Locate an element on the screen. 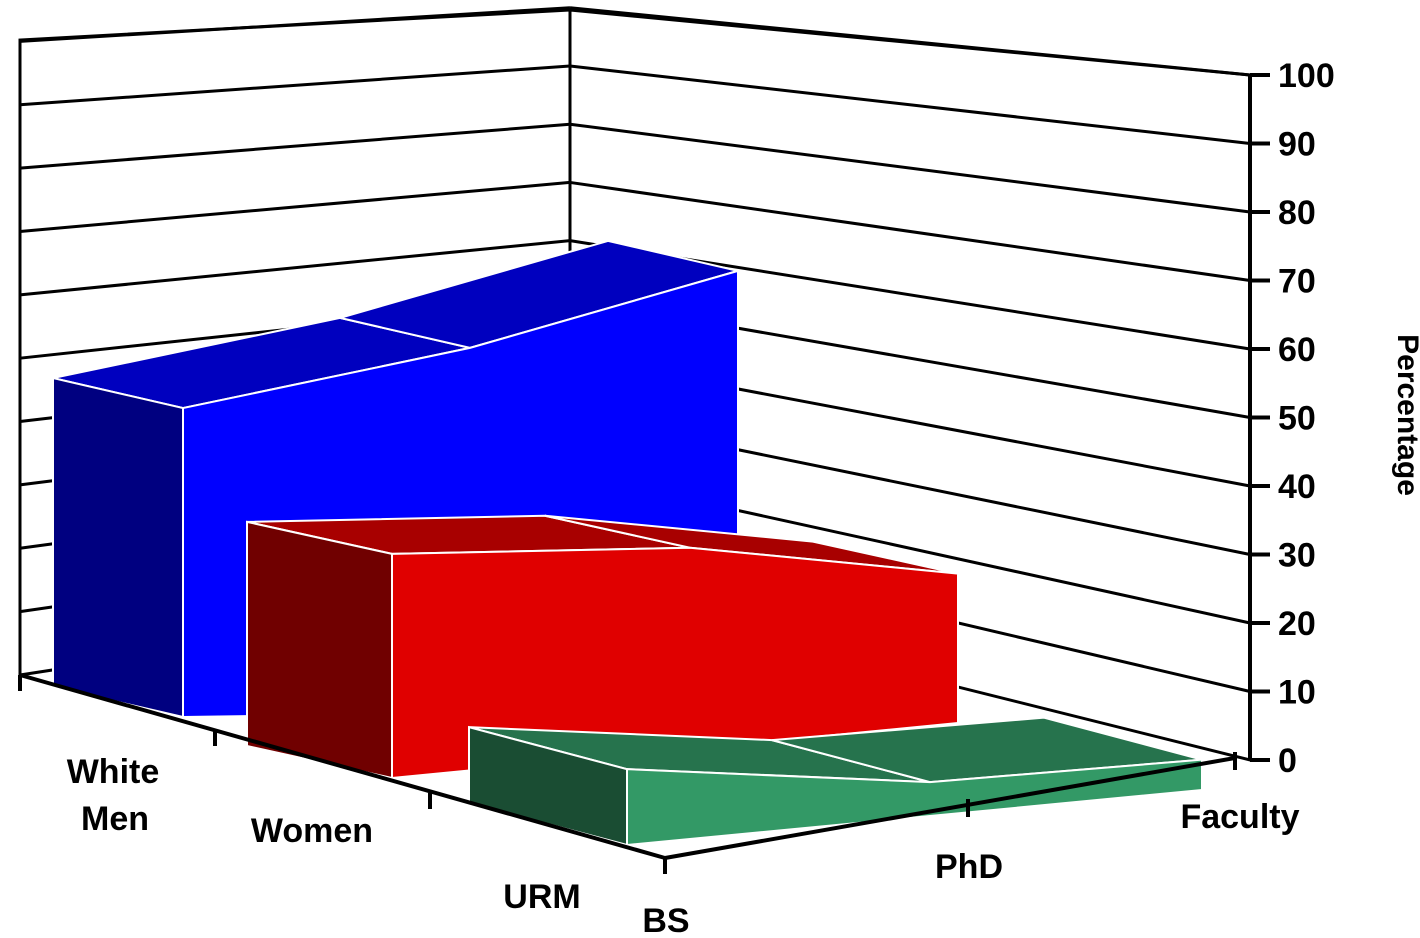 This screenshot has height=938, width=1420. category-label-faculty: Faculty is located at coordinates (1239, 817).